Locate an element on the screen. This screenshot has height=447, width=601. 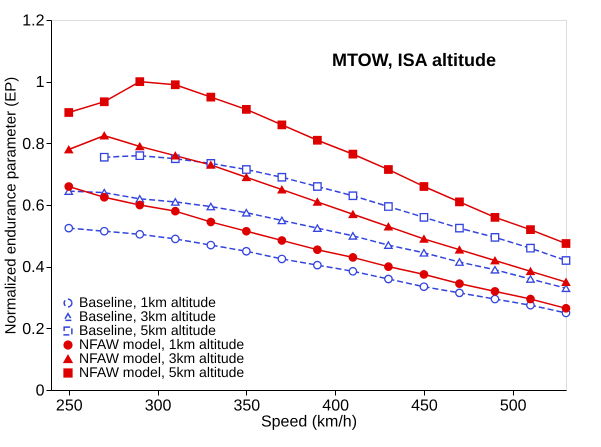
y-tick-label: 0.2 is located at coordinates (33, 329).